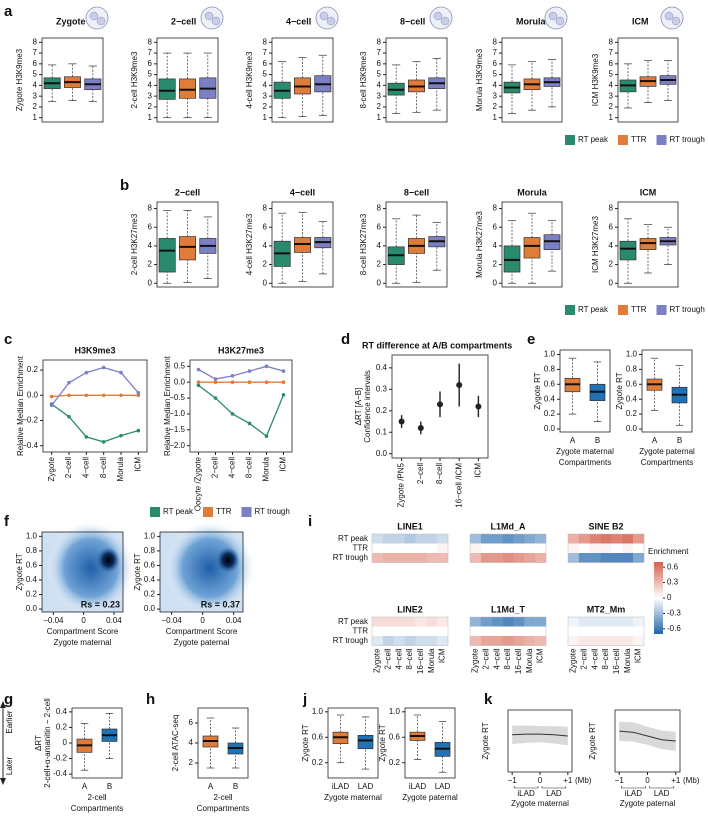 The width and height of the screenshot is (708, 819). What do you see at coordinates (198, 483) in the screenshot?
I see `x-tick-label: Oocyte /Zygote` at bounding box center [198, 483].